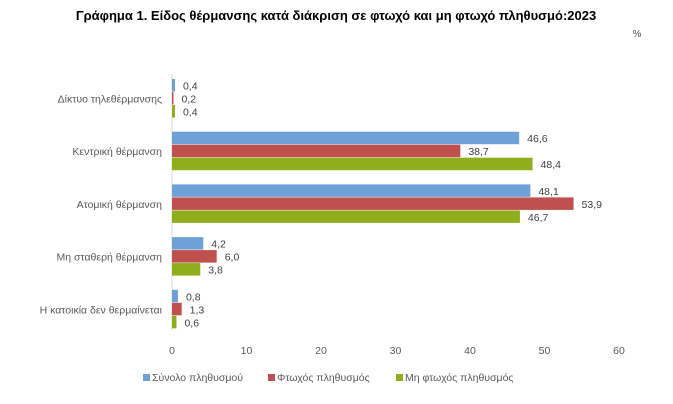  What do you see at coordinates (470, 351) in the screenshot?
I see `x-tick-label: 40` at bounding box center [470, 351].